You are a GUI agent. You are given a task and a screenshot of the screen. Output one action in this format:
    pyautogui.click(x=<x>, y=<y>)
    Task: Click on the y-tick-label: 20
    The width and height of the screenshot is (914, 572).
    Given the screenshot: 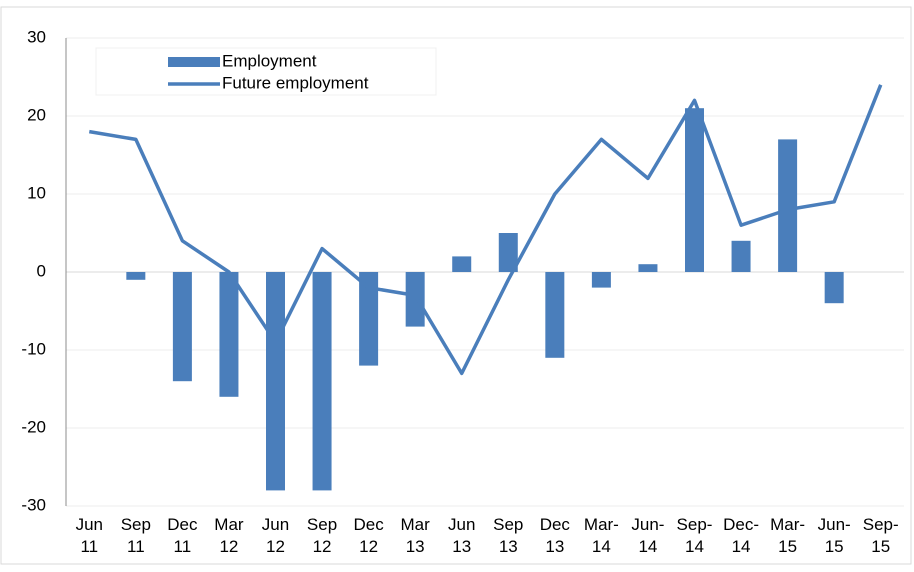 What is the action you would take?
    pyautogui.click(x=36, y=114)
    